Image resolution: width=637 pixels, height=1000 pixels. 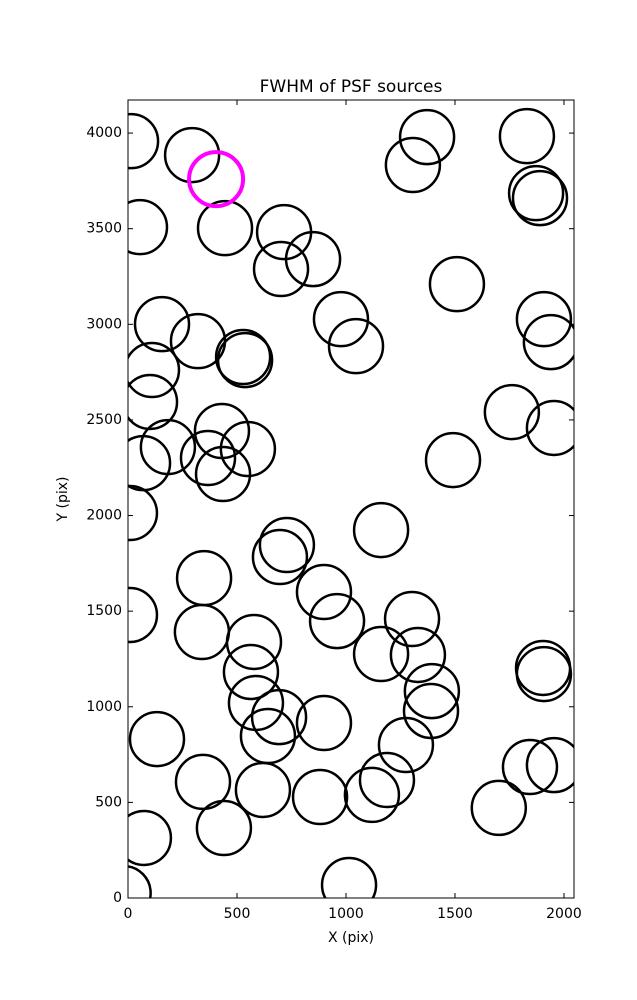 What do you see at coordinates (104, 707) in the screenshot?
I see `y-tick-label: 1000` at bounding box center [104, 707].